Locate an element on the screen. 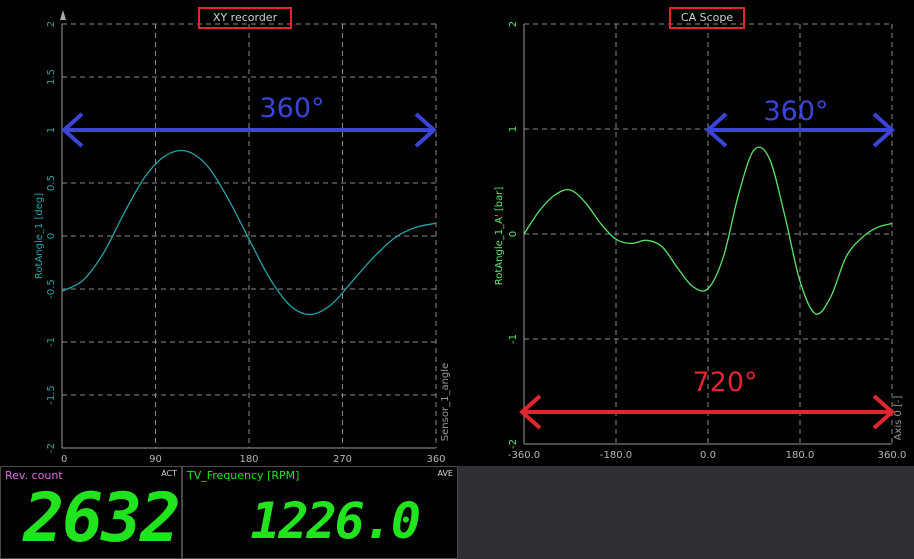 The height and width of the screenshot is (559, 914). xy-recorder-x-tick-label: 270 is located at coordinates (342, 459).